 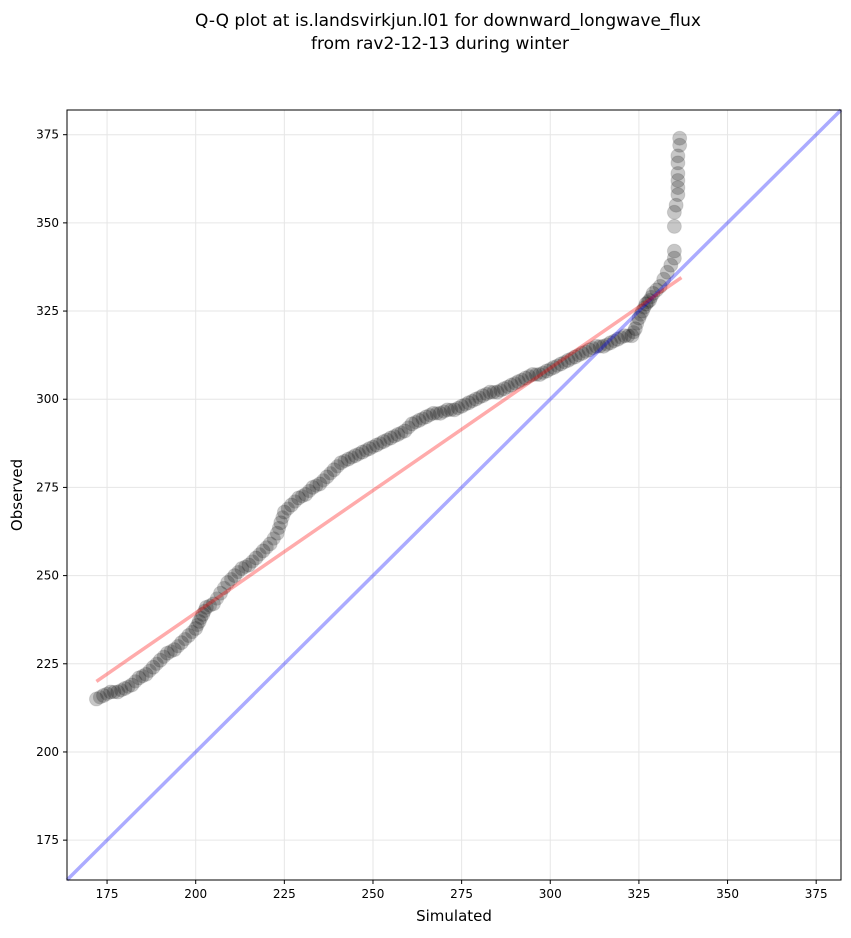 What do you see at coordinates (47, 487) in the screenshot?
I see `y-tick-label: 275` at bounding box center [47, 487].